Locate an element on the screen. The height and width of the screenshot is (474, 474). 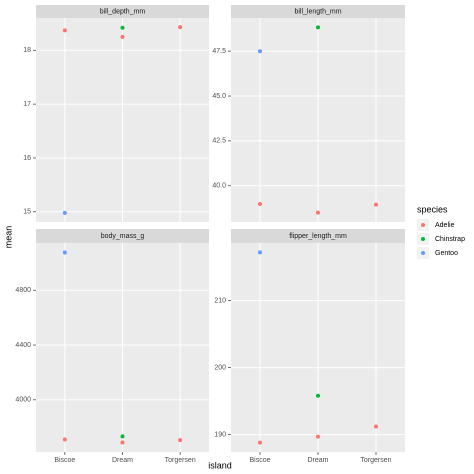
y-tick-label: 16 is located at coordinates (27, 158).